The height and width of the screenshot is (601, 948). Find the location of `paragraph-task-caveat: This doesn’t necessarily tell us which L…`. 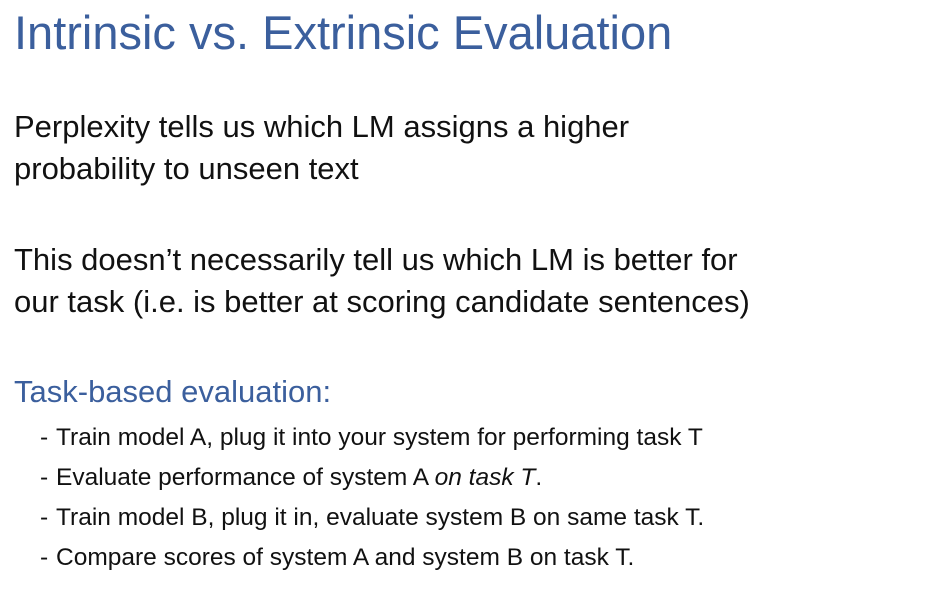

paragraph-task-caveat: This doesn’t necessarily tell us which L… is located at coordinates (382, 281).